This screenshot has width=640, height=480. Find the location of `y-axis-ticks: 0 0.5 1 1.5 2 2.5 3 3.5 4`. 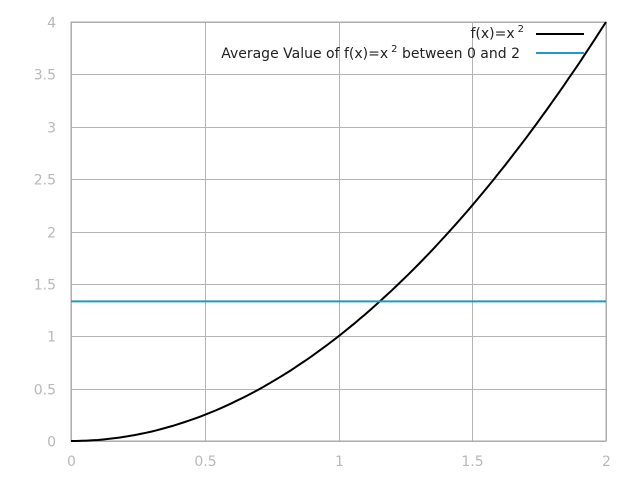

y-axis-ticks: 0 0.5 1 1.5 2 2.5 3 3.5 4 is located at coordinates (45, 233).